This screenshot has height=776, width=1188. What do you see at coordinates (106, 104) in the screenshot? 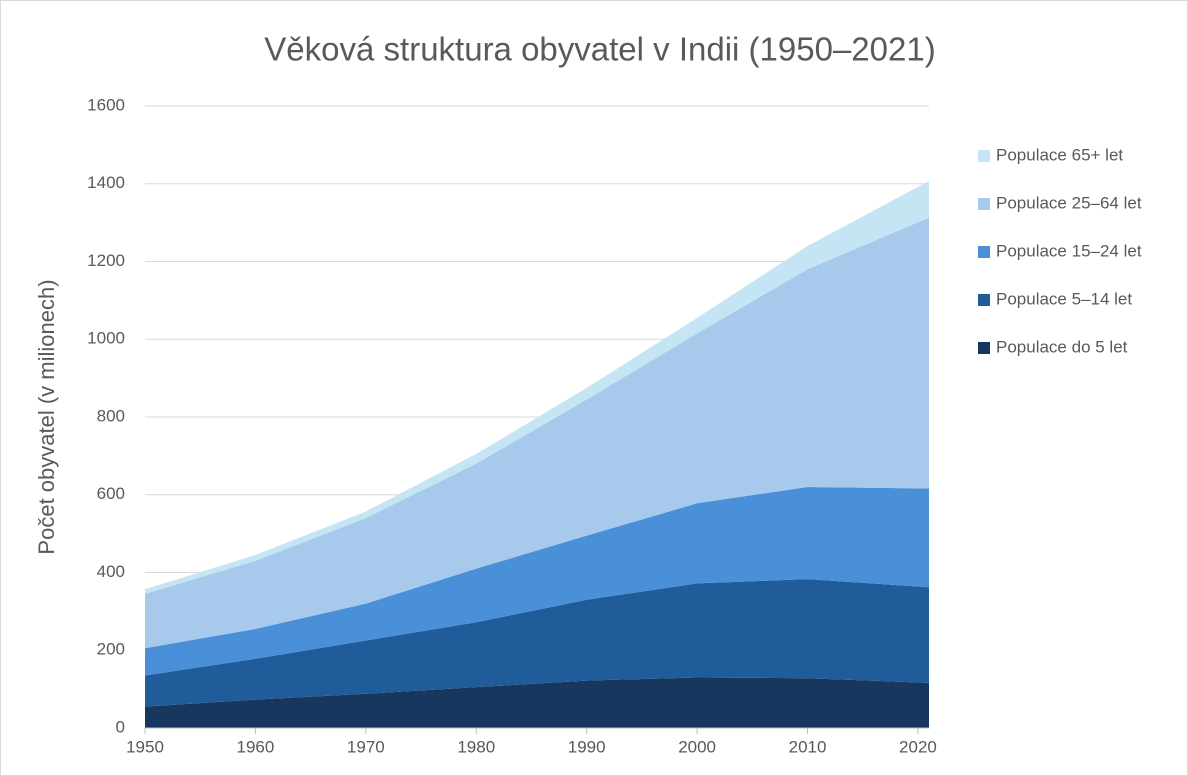
I see `y-tick-label: 1600` at bounding box center [106, 104].